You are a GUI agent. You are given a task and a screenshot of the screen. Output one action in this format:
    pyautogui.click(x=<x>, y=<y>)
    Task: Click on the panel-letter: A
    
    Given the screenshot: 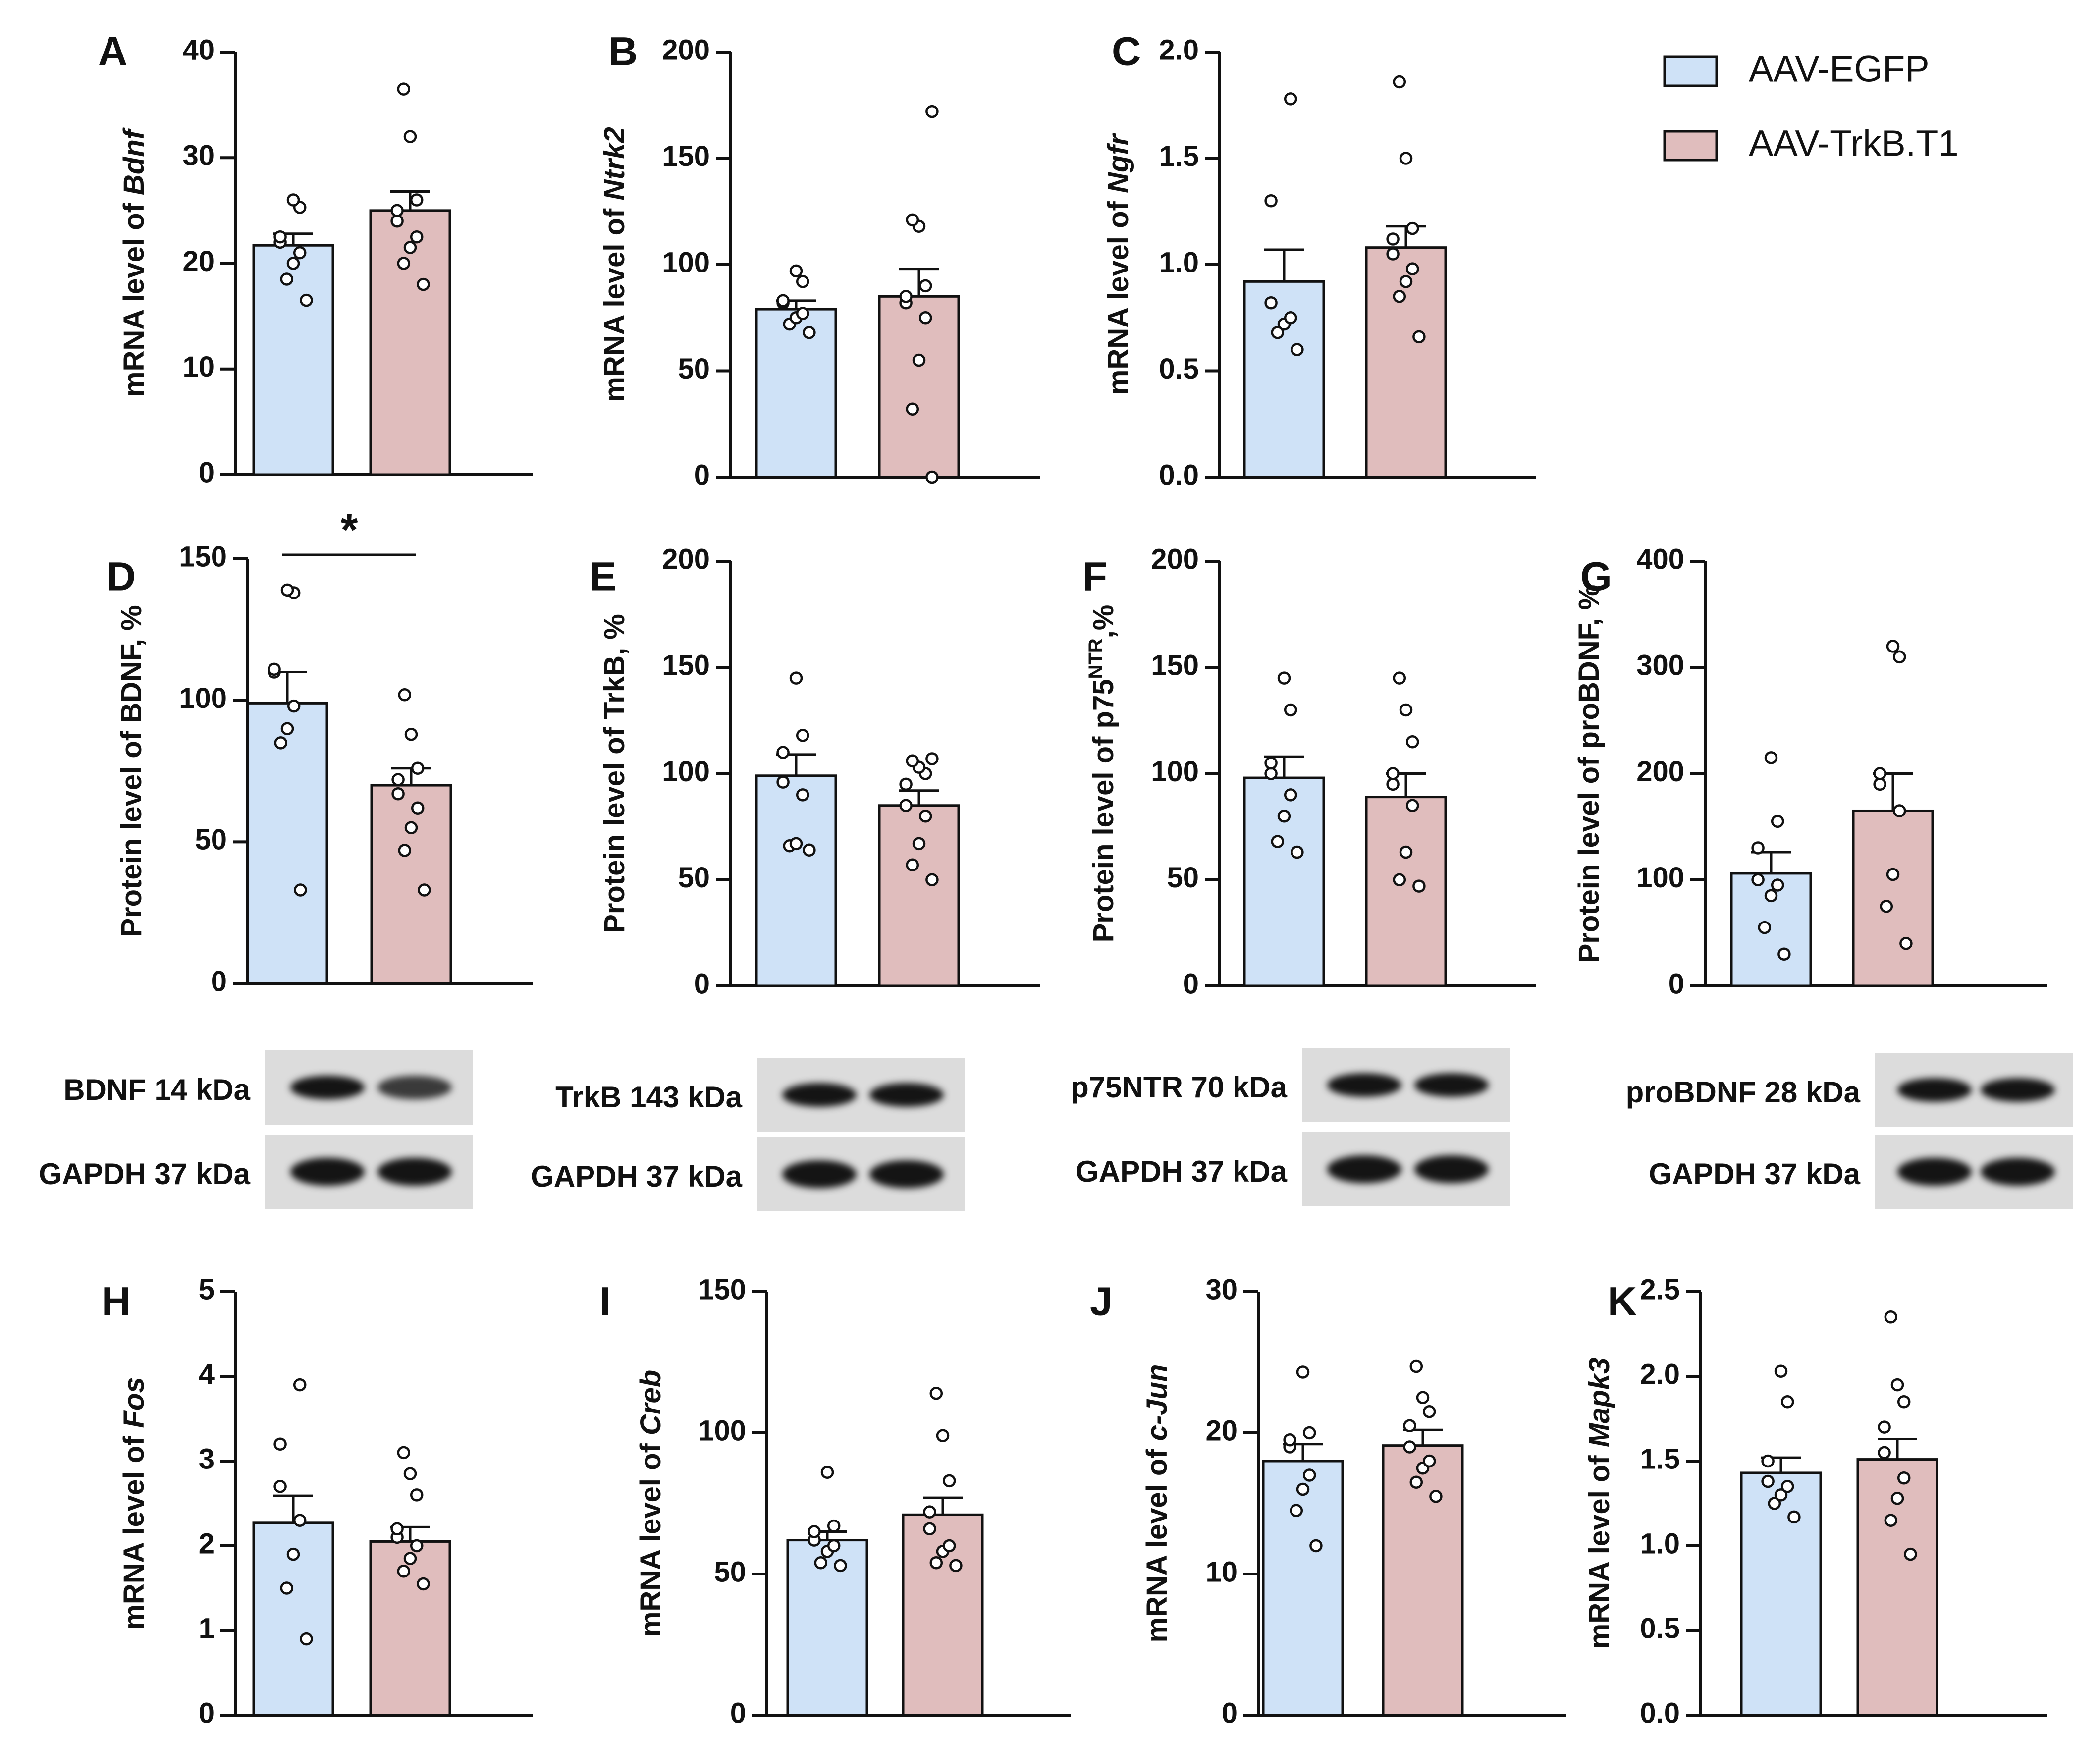 What is the action you would take?
    pyautogui.click(x=113, y=51)
    